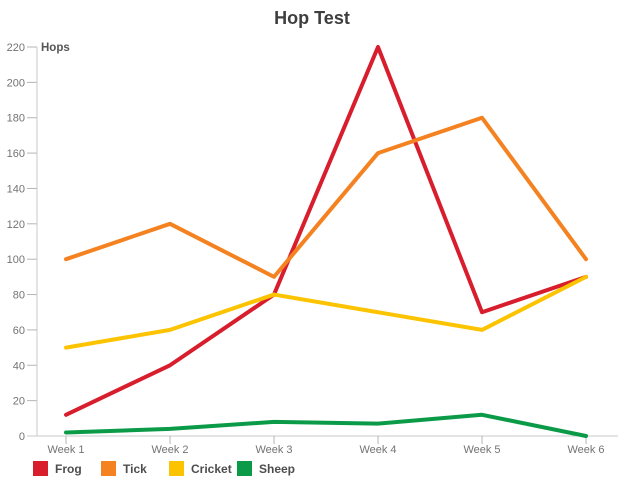 This screenshot has height=495, width=624. I want to click on x-axis-label: Week 2, so click(169, 450).